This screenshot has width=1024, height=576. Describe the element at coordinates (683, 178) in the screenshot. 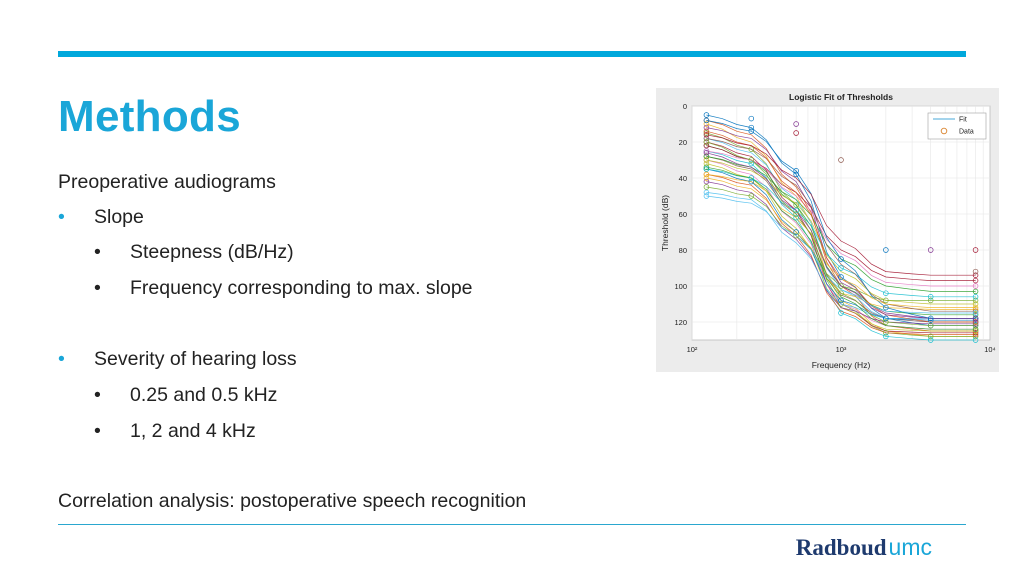

I see `y-tick-label: 40` at that location.